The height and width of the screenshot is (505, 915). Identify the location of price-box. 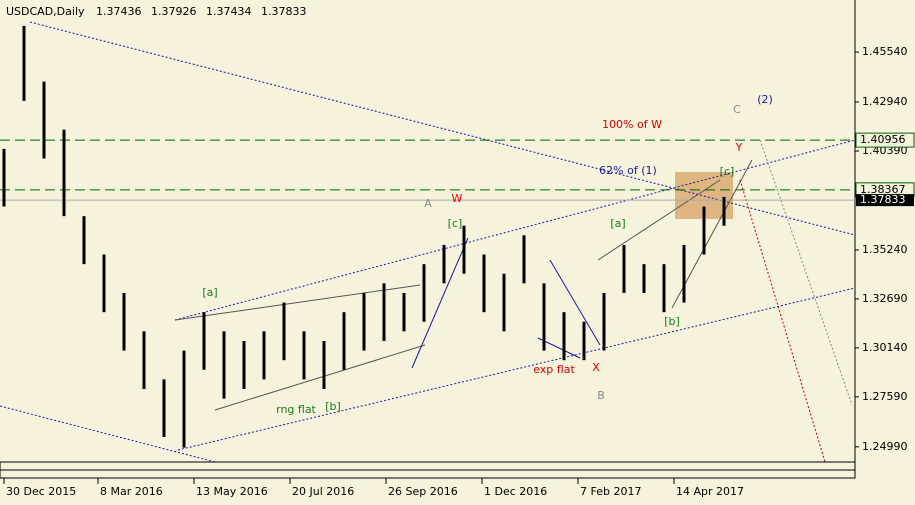
(885, 200).